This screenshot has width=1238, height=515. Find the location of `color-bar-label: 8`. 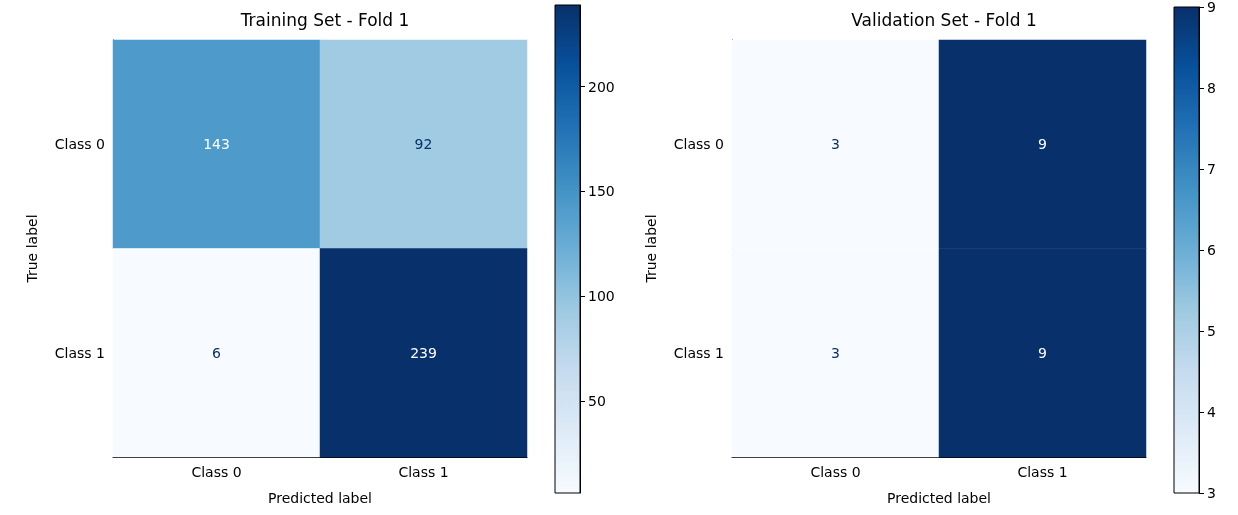

color-bar-label: 8 is located at coordinates (1211, 88).